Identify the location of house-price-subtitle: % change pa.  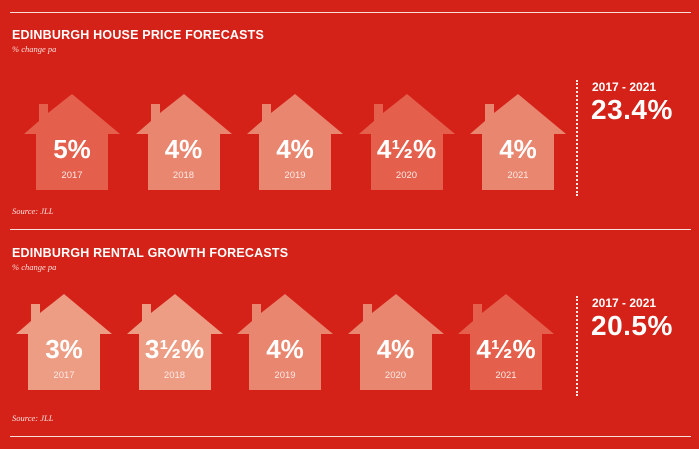
(34, 49).